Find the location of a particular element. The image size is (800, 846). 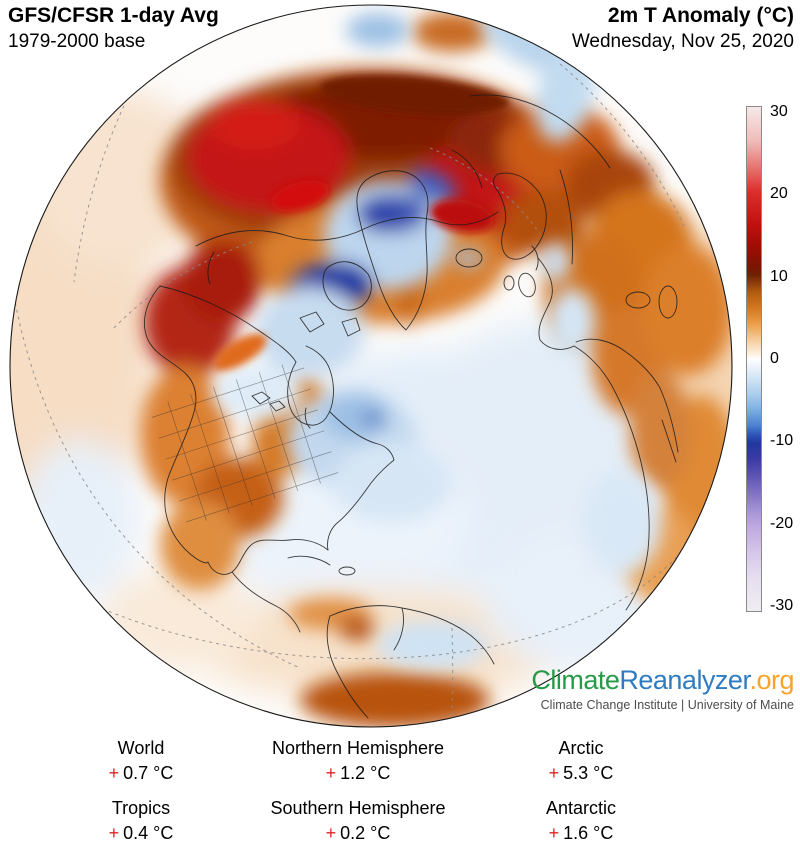

variable-title: 2m T Anomaly (°C) is located at coordinates (700, 15).